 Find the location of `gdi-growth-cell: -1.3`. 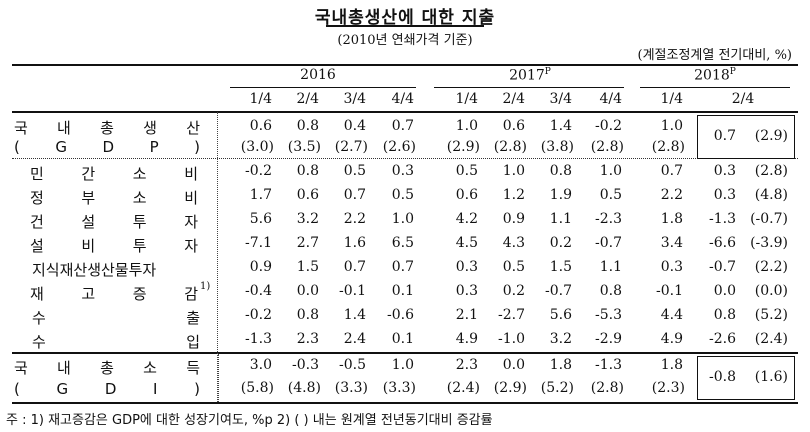

gdi-growth-cell: -1.3 is located at coordinates (608, 365).